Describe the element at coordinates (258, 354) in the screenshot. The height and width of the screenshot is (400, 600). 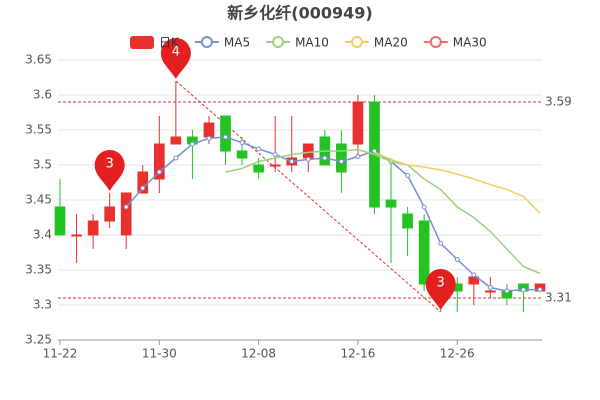
I see `x-tick-label: 12-08` at that location.